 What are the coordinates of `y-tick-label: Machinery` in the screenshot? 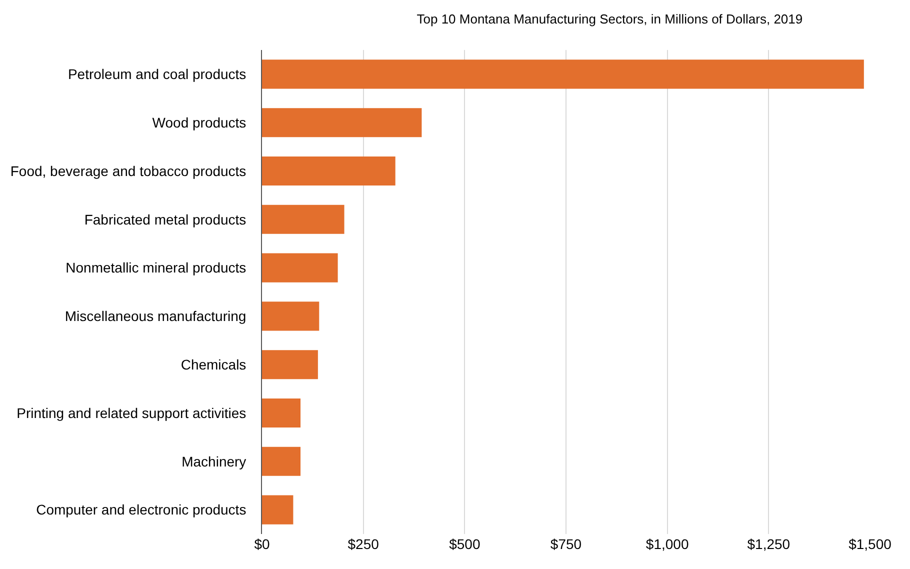 It's located at (214, 461).